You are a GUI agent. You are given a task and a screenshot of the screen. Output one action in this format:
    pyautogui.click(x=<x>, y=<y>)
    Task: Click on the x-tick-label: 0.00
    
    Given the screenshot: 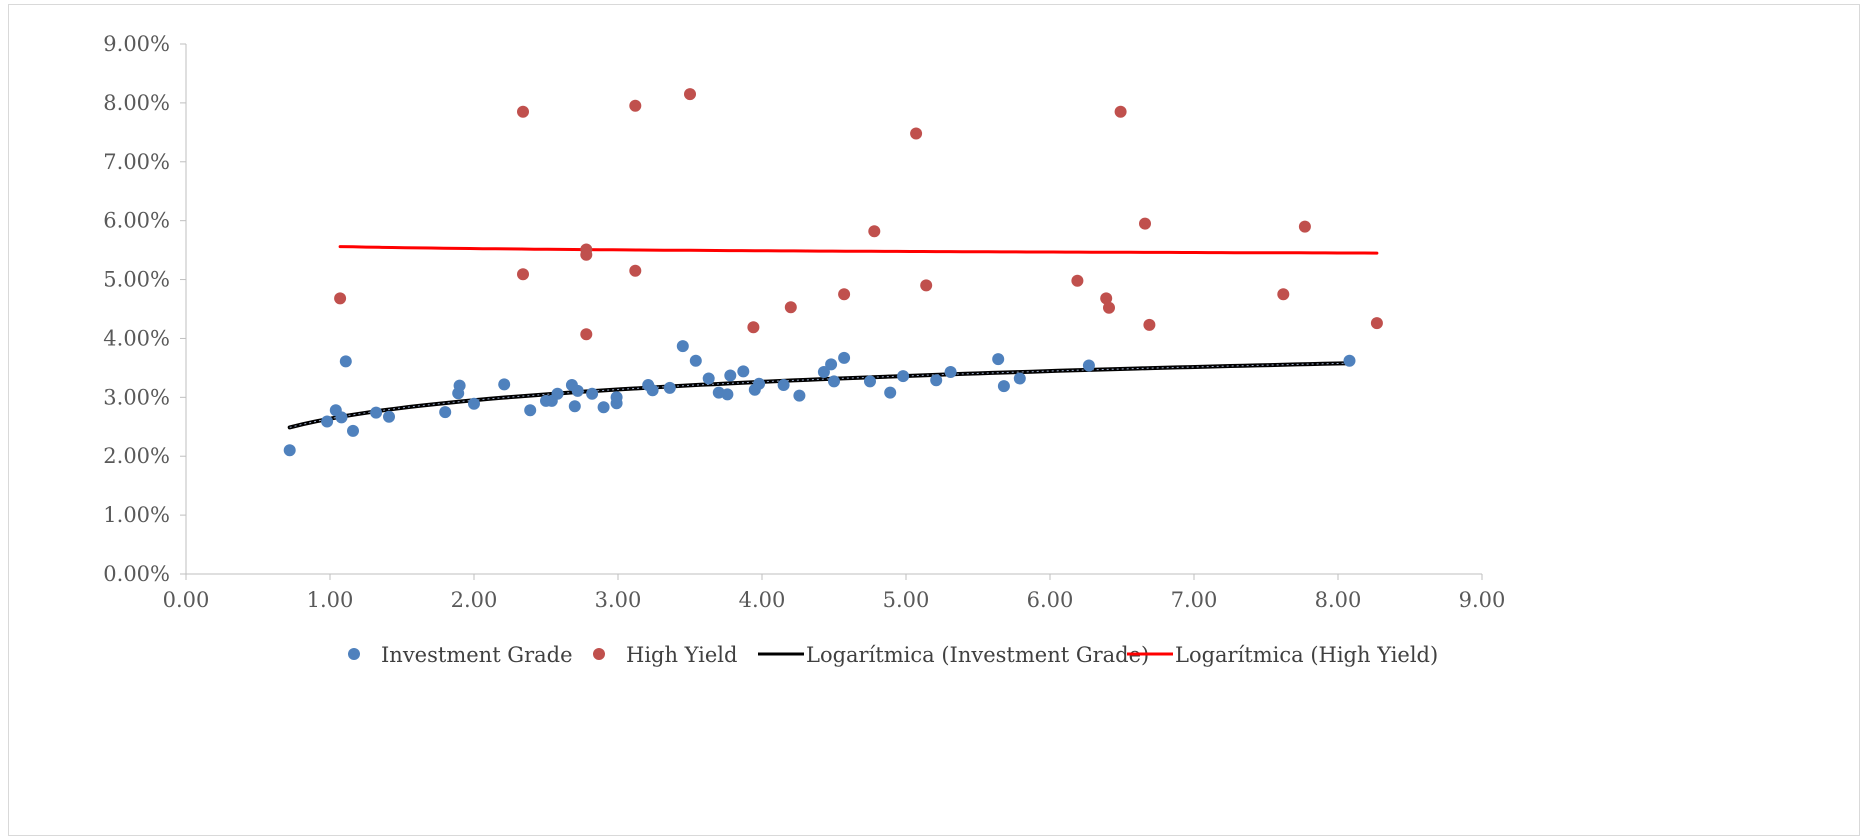 What is the action you would take?
    pyautogui.click(x=186, y=600)
    